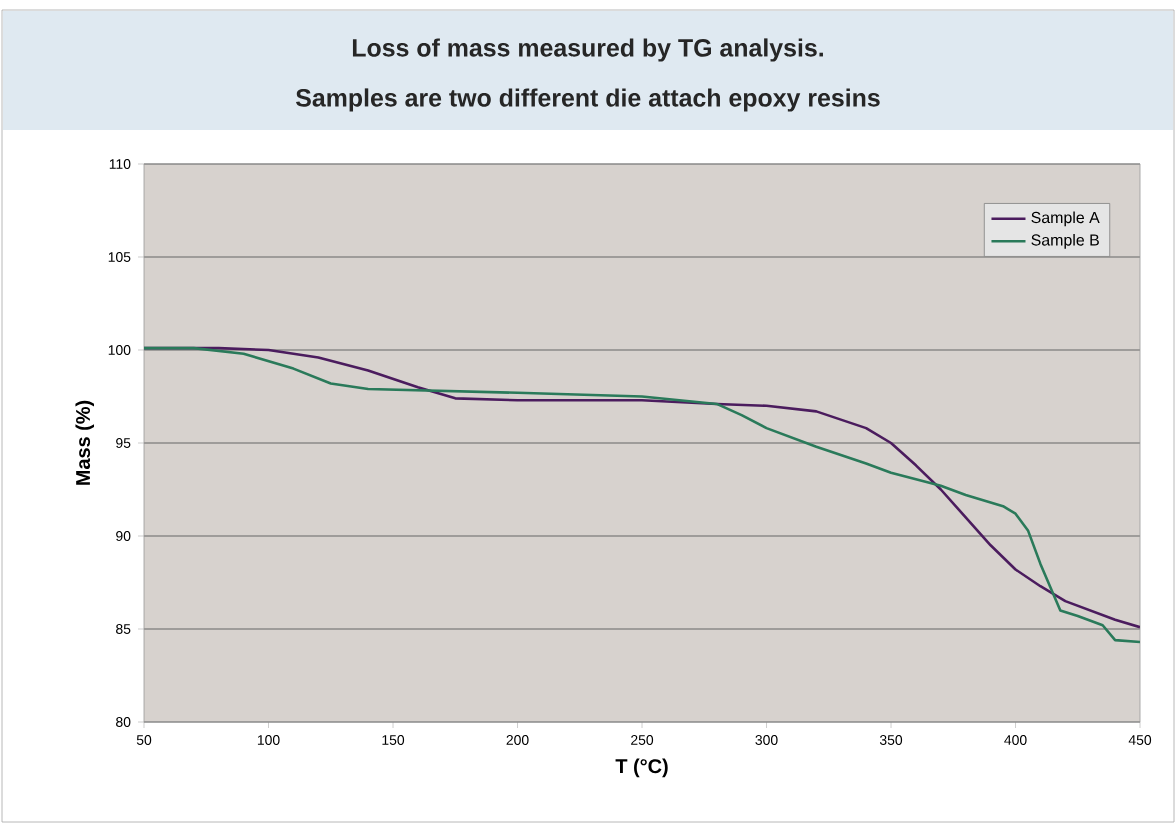 The image size is (1176, 824). Describe the element at coordinates (587, 50) in the screenshot. I see `chart-title: Loss of mass measured by TG analysis.` at that location.